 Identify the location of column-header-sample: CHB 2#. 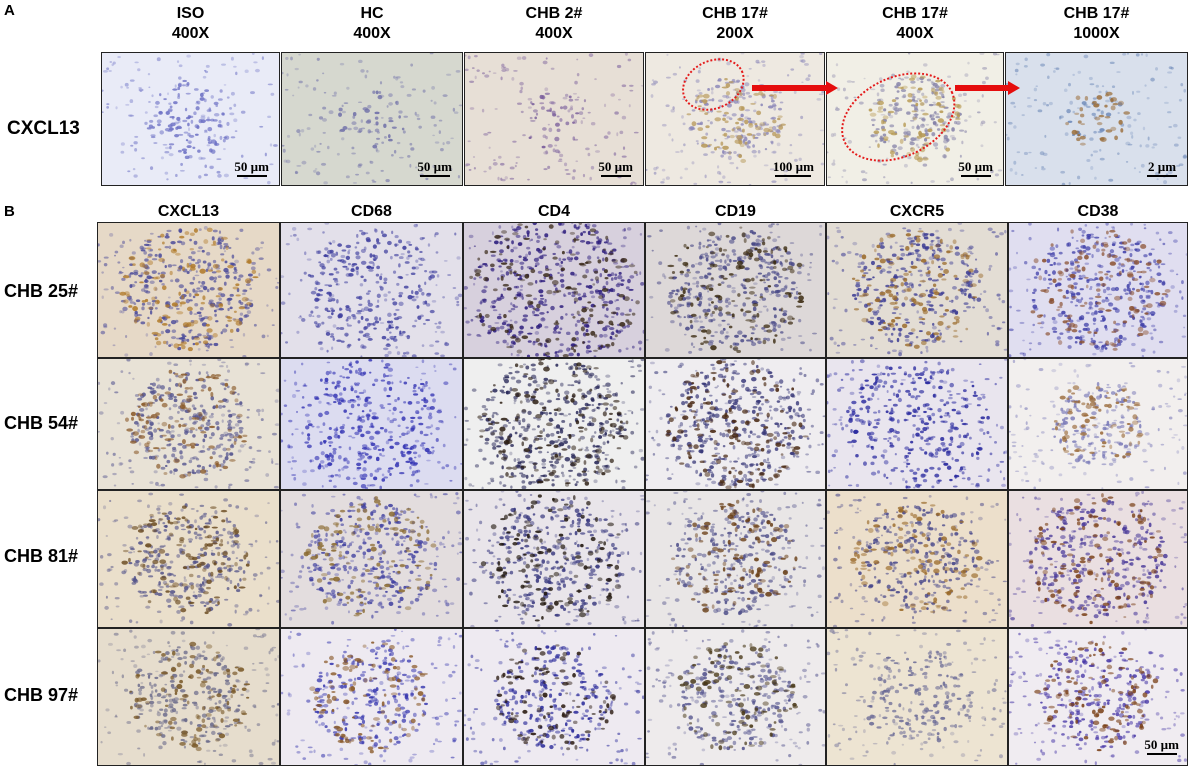
(554, 13).